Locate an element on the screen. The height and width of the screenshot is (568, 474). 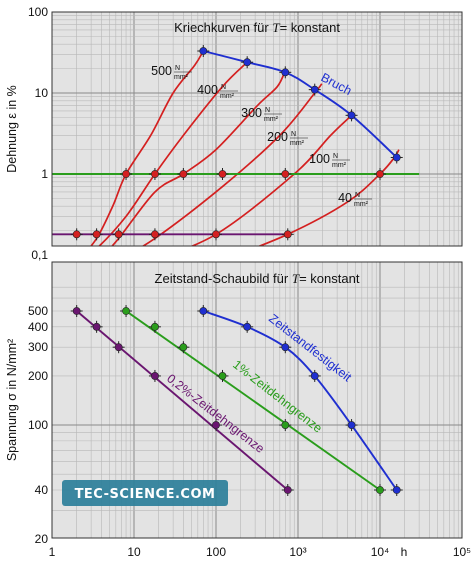
bottom-y-tick: 400 is located at coordinates (38, 327).